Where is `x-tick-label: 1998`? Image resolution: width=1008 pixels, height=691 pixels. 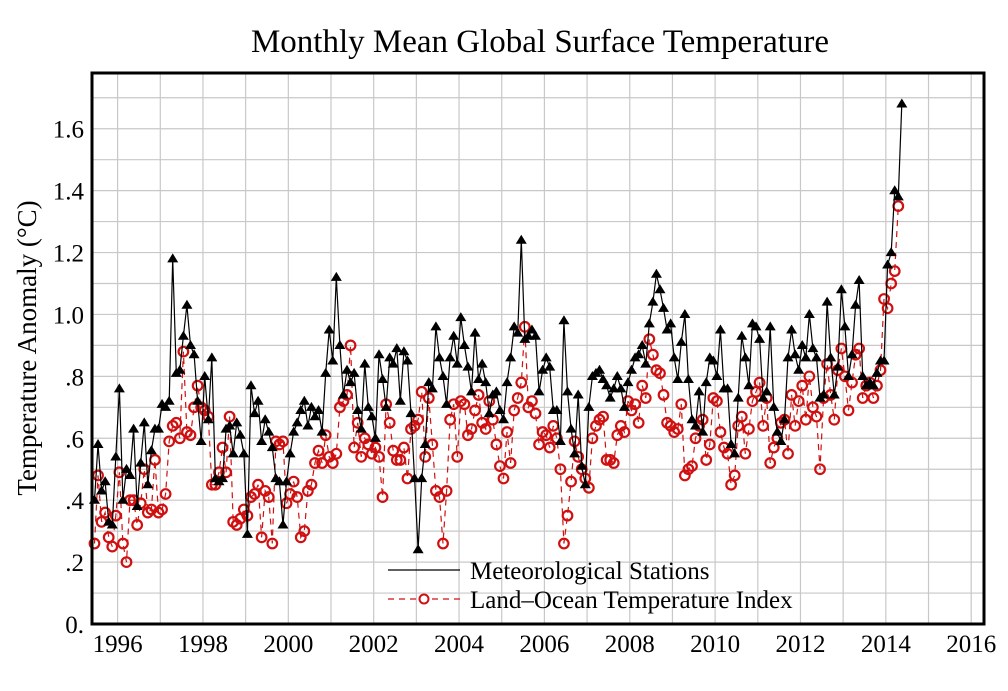
x-tick-label: 1998 is located at coordinates (203, 644).